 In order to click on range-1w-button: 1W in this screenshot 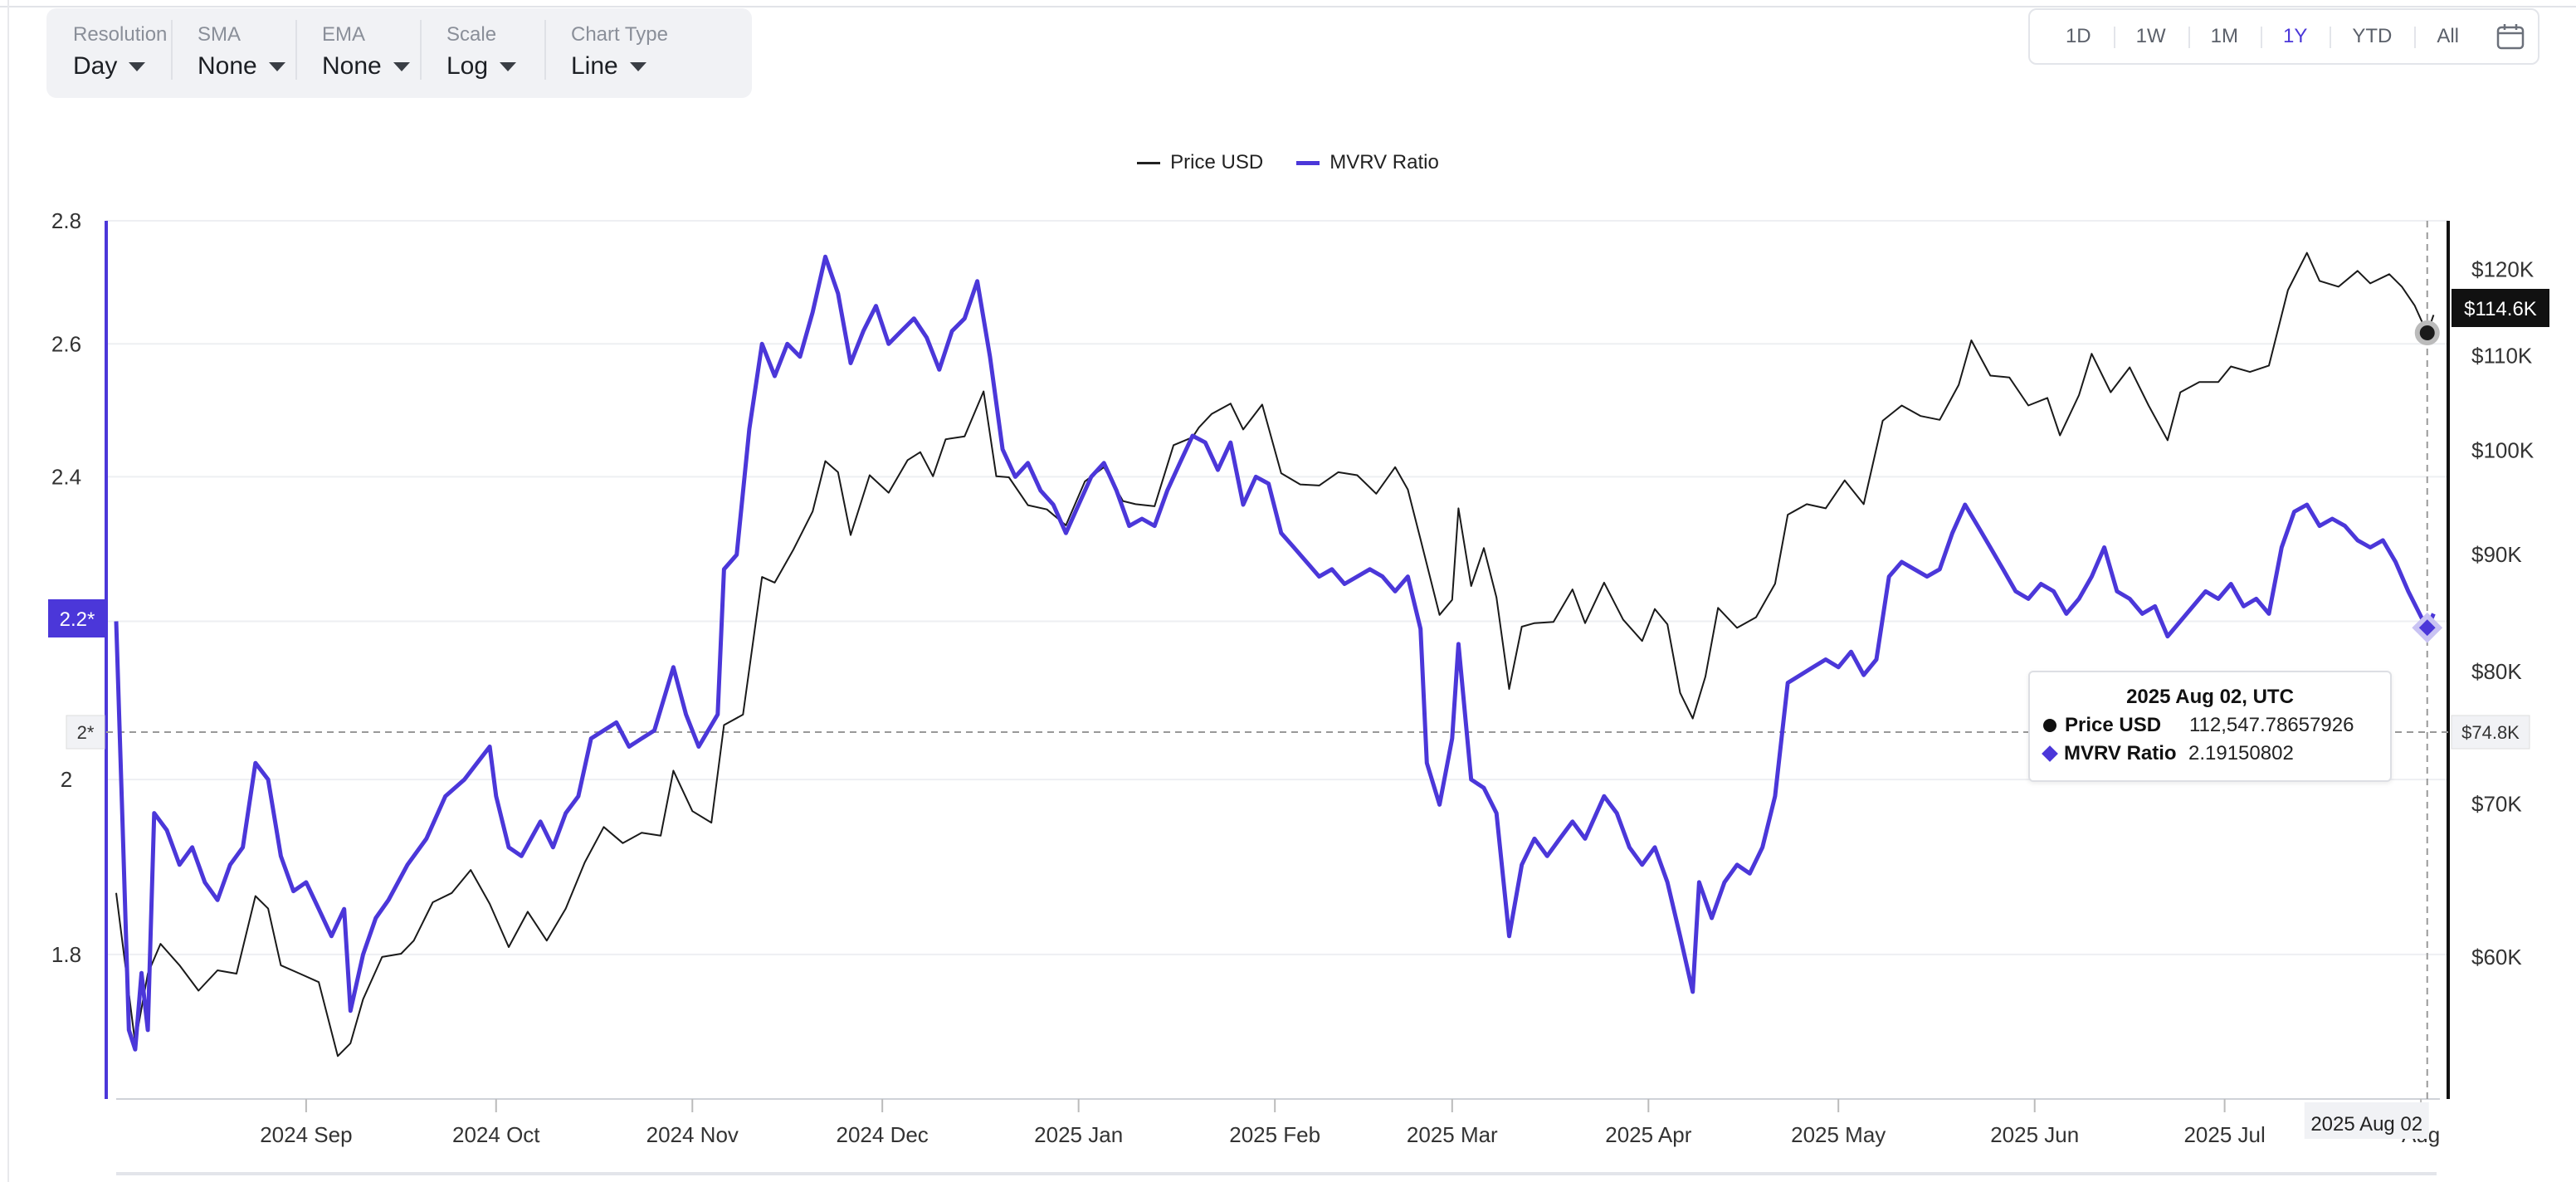, I will do `click(2150, 36)`.